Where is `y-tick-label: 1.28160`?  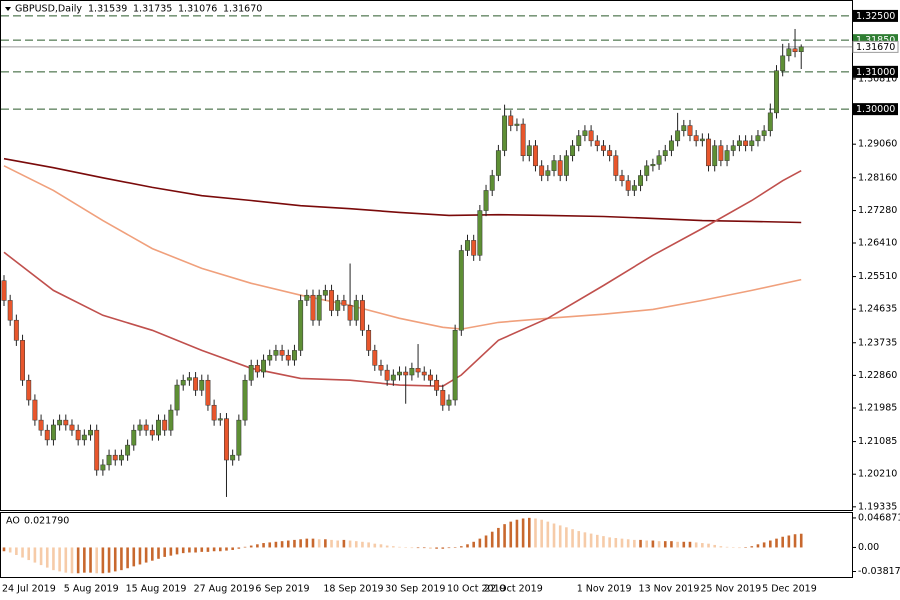 y-tick-label: 1.28160 is located at coordinates (877, 177).